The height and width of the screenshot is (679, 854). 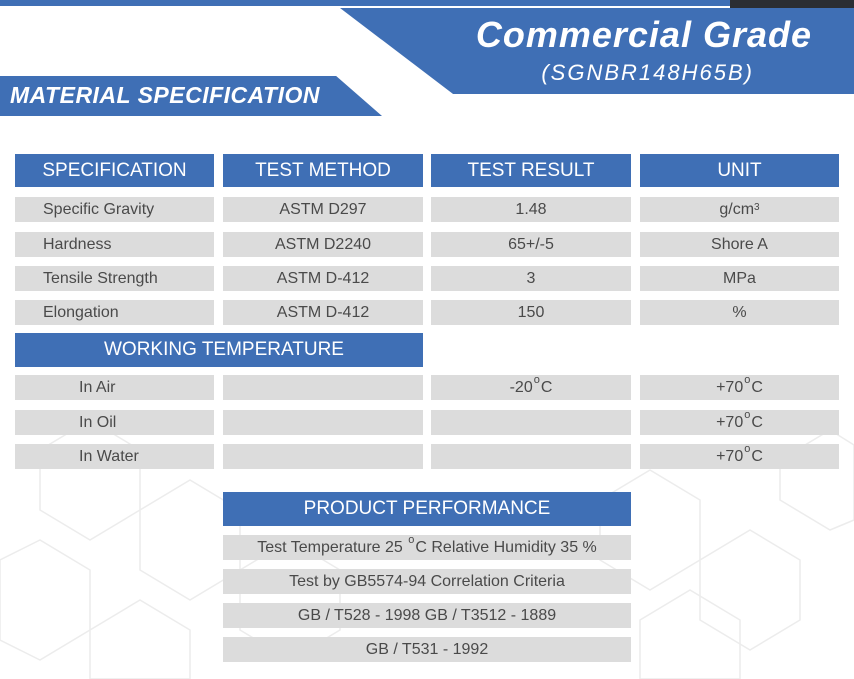 I want to click on unit-text: g/cm, so click(x=737, y=209).